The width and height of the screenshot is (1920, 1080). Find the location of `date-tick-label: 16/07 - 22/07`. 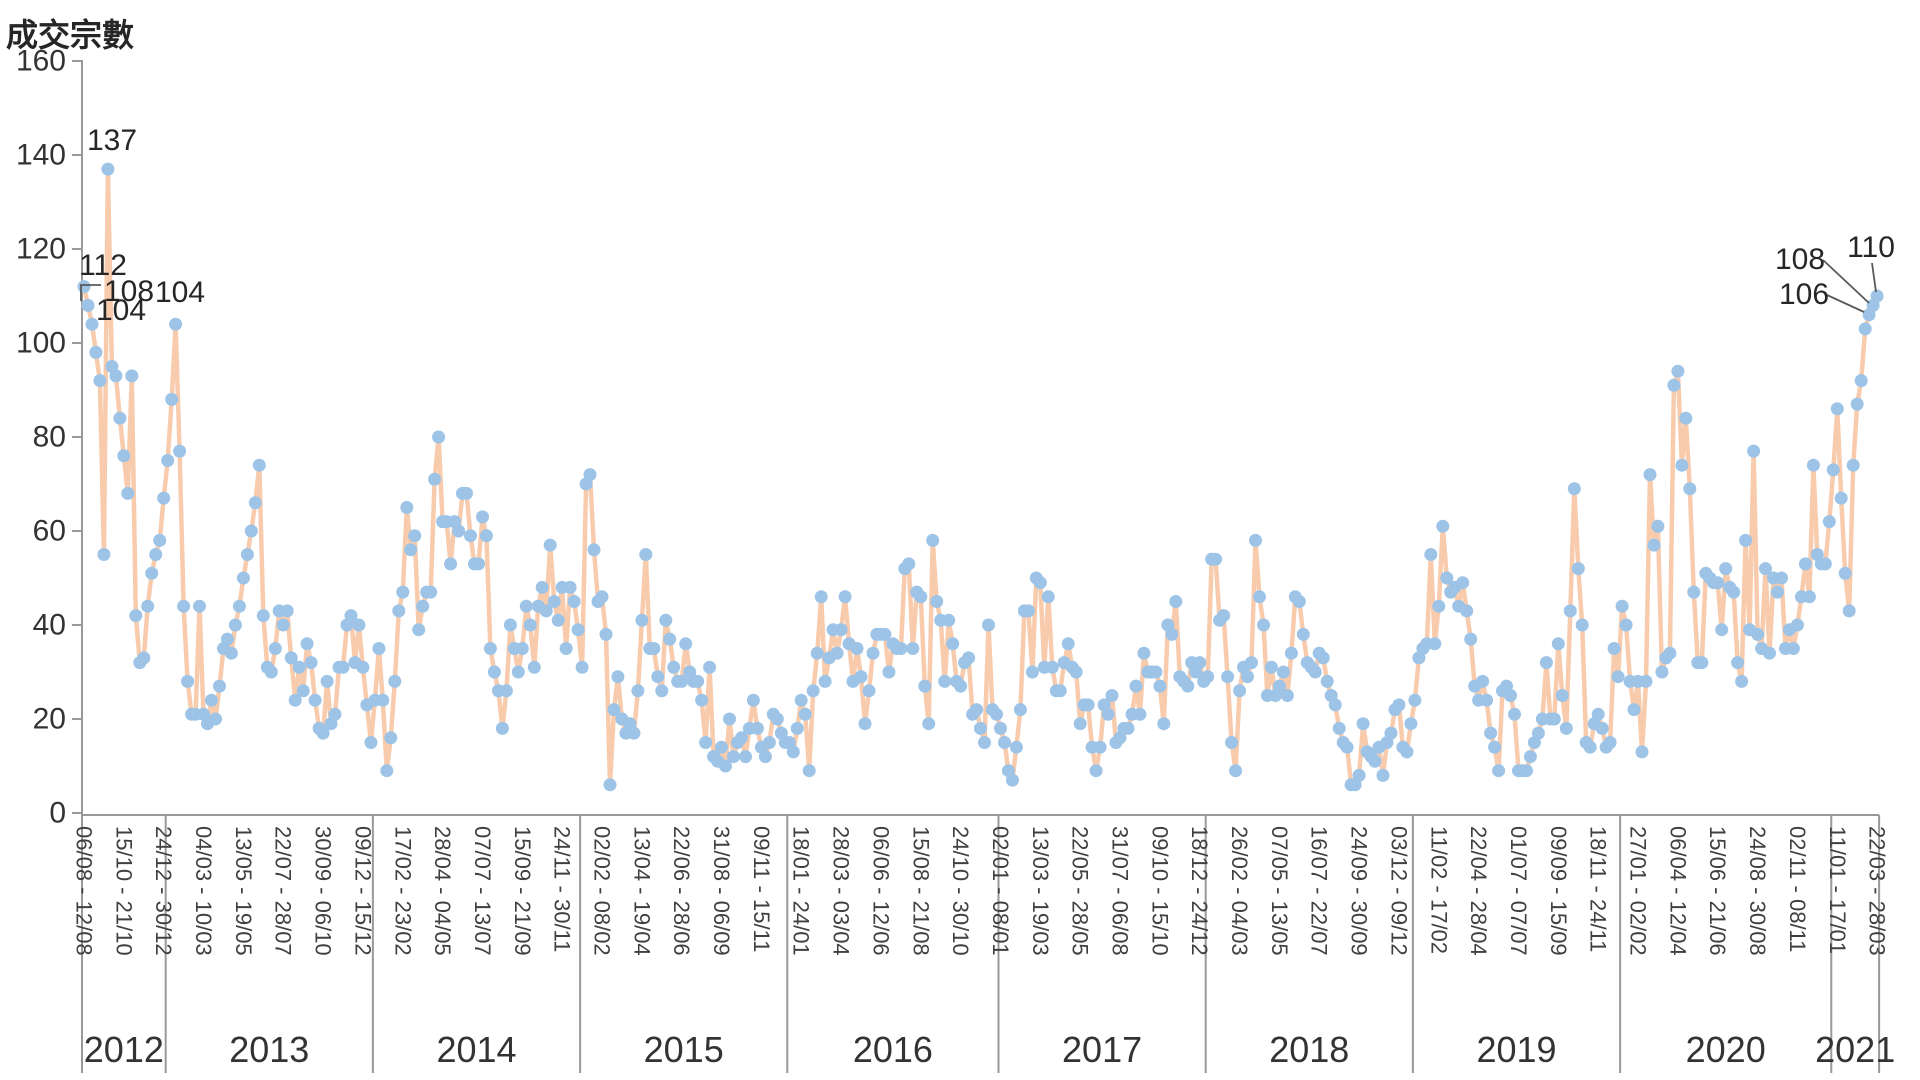

date-tick-label: 16/07 - 22/07 is located at coordinates (1319, 891).